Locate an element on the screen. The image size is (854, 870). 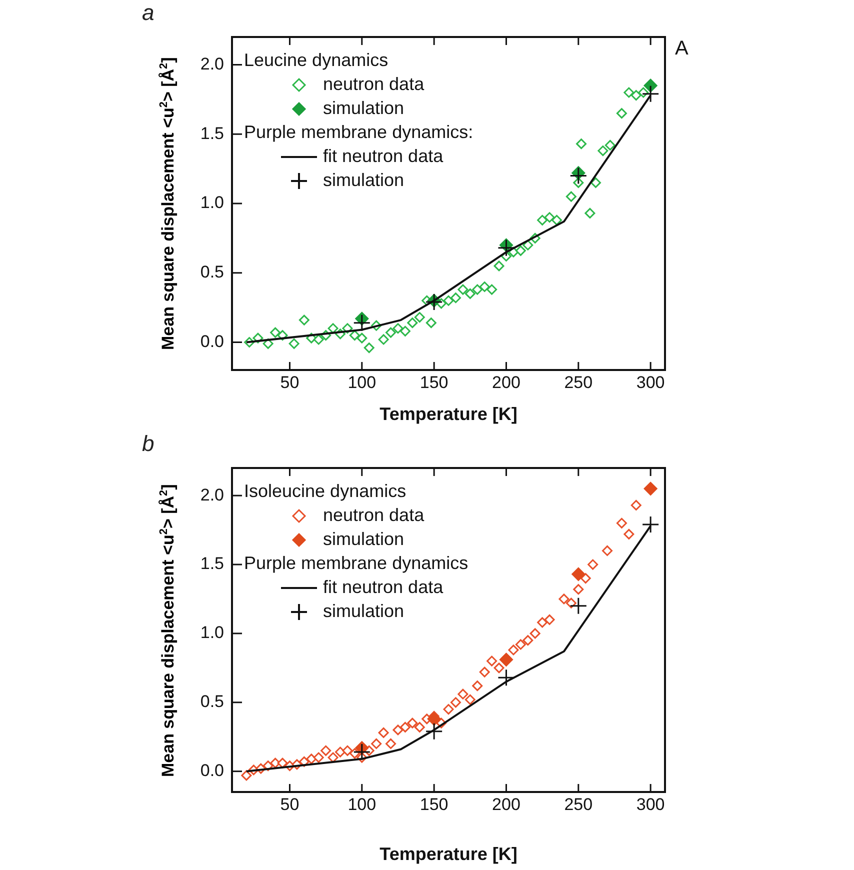
chart-title: a is located at coordinates (148, 13).